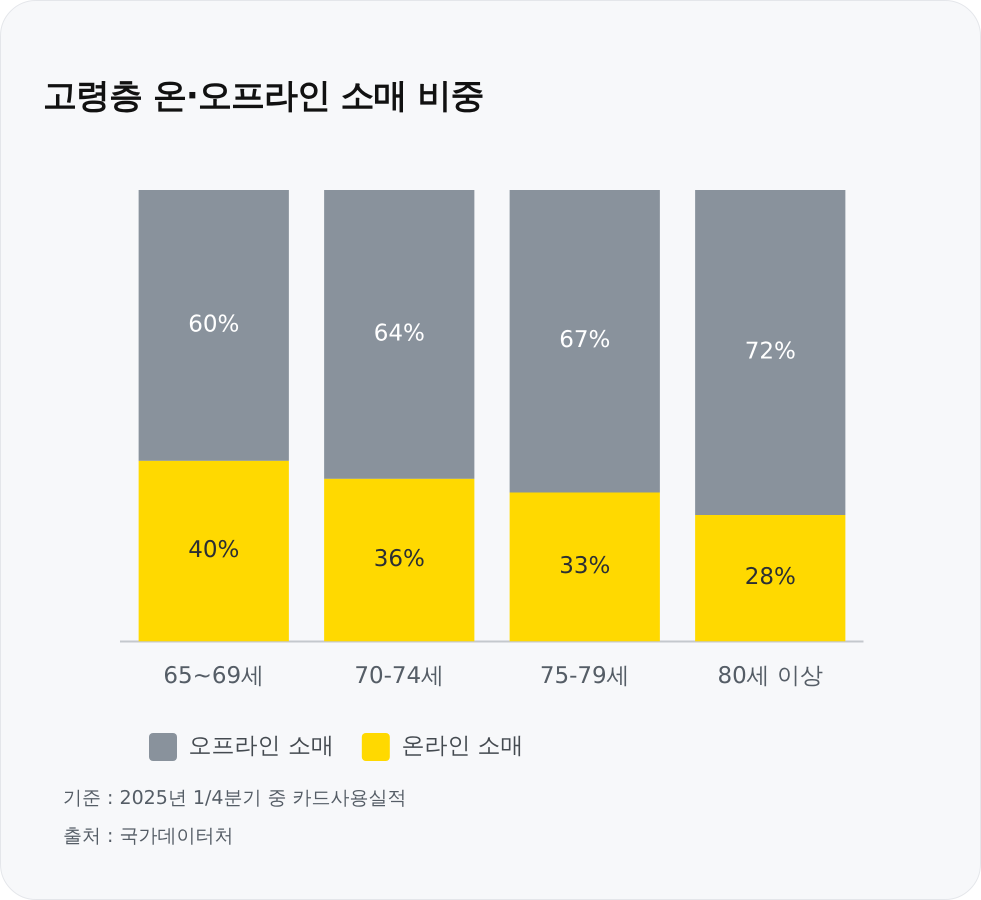 Image resolution: width=981 pixels, height=900 pixels. I want to click on data-label: 64%, so click(399, 333).